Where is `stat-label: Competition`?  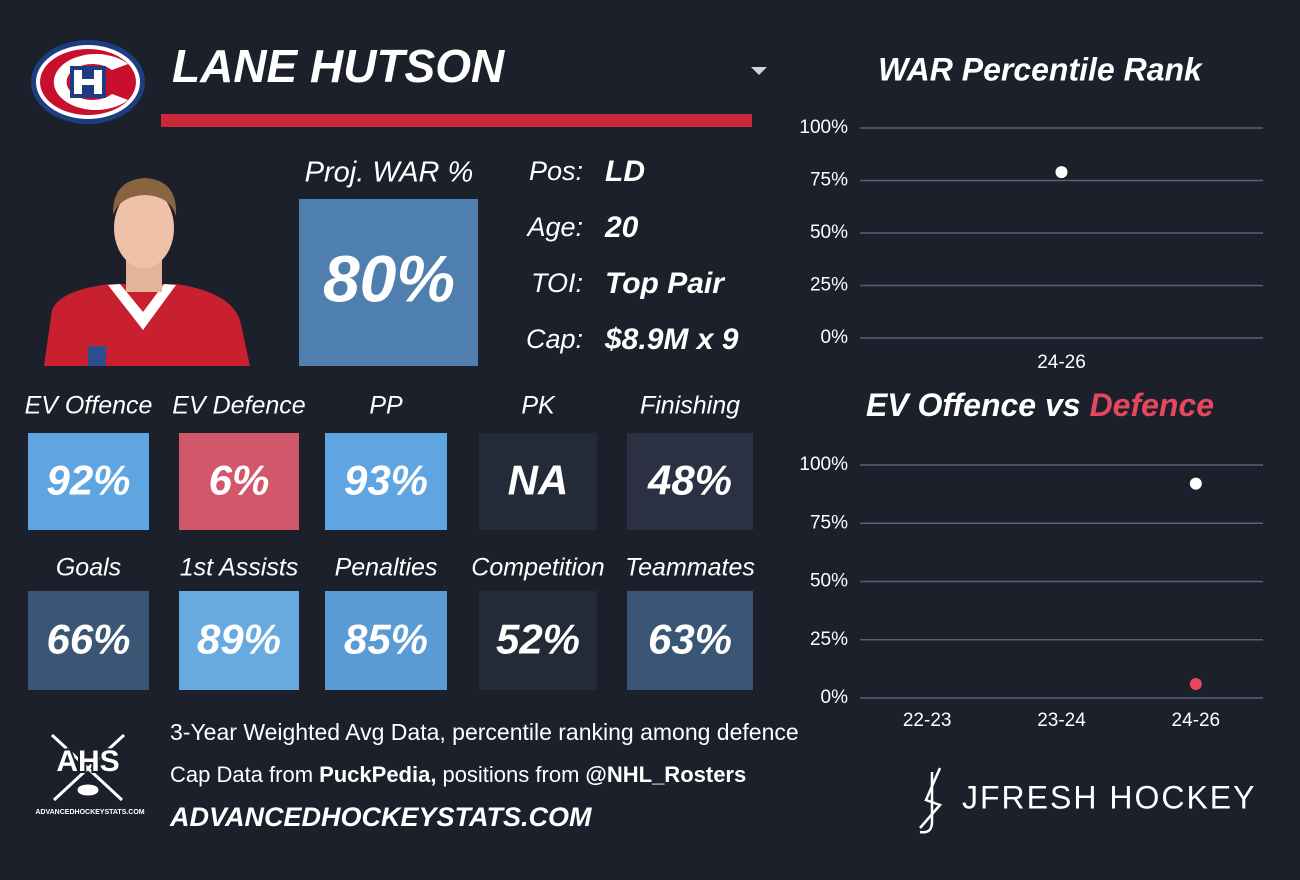
stat-label: Competition is located at coordinates (537, 568).